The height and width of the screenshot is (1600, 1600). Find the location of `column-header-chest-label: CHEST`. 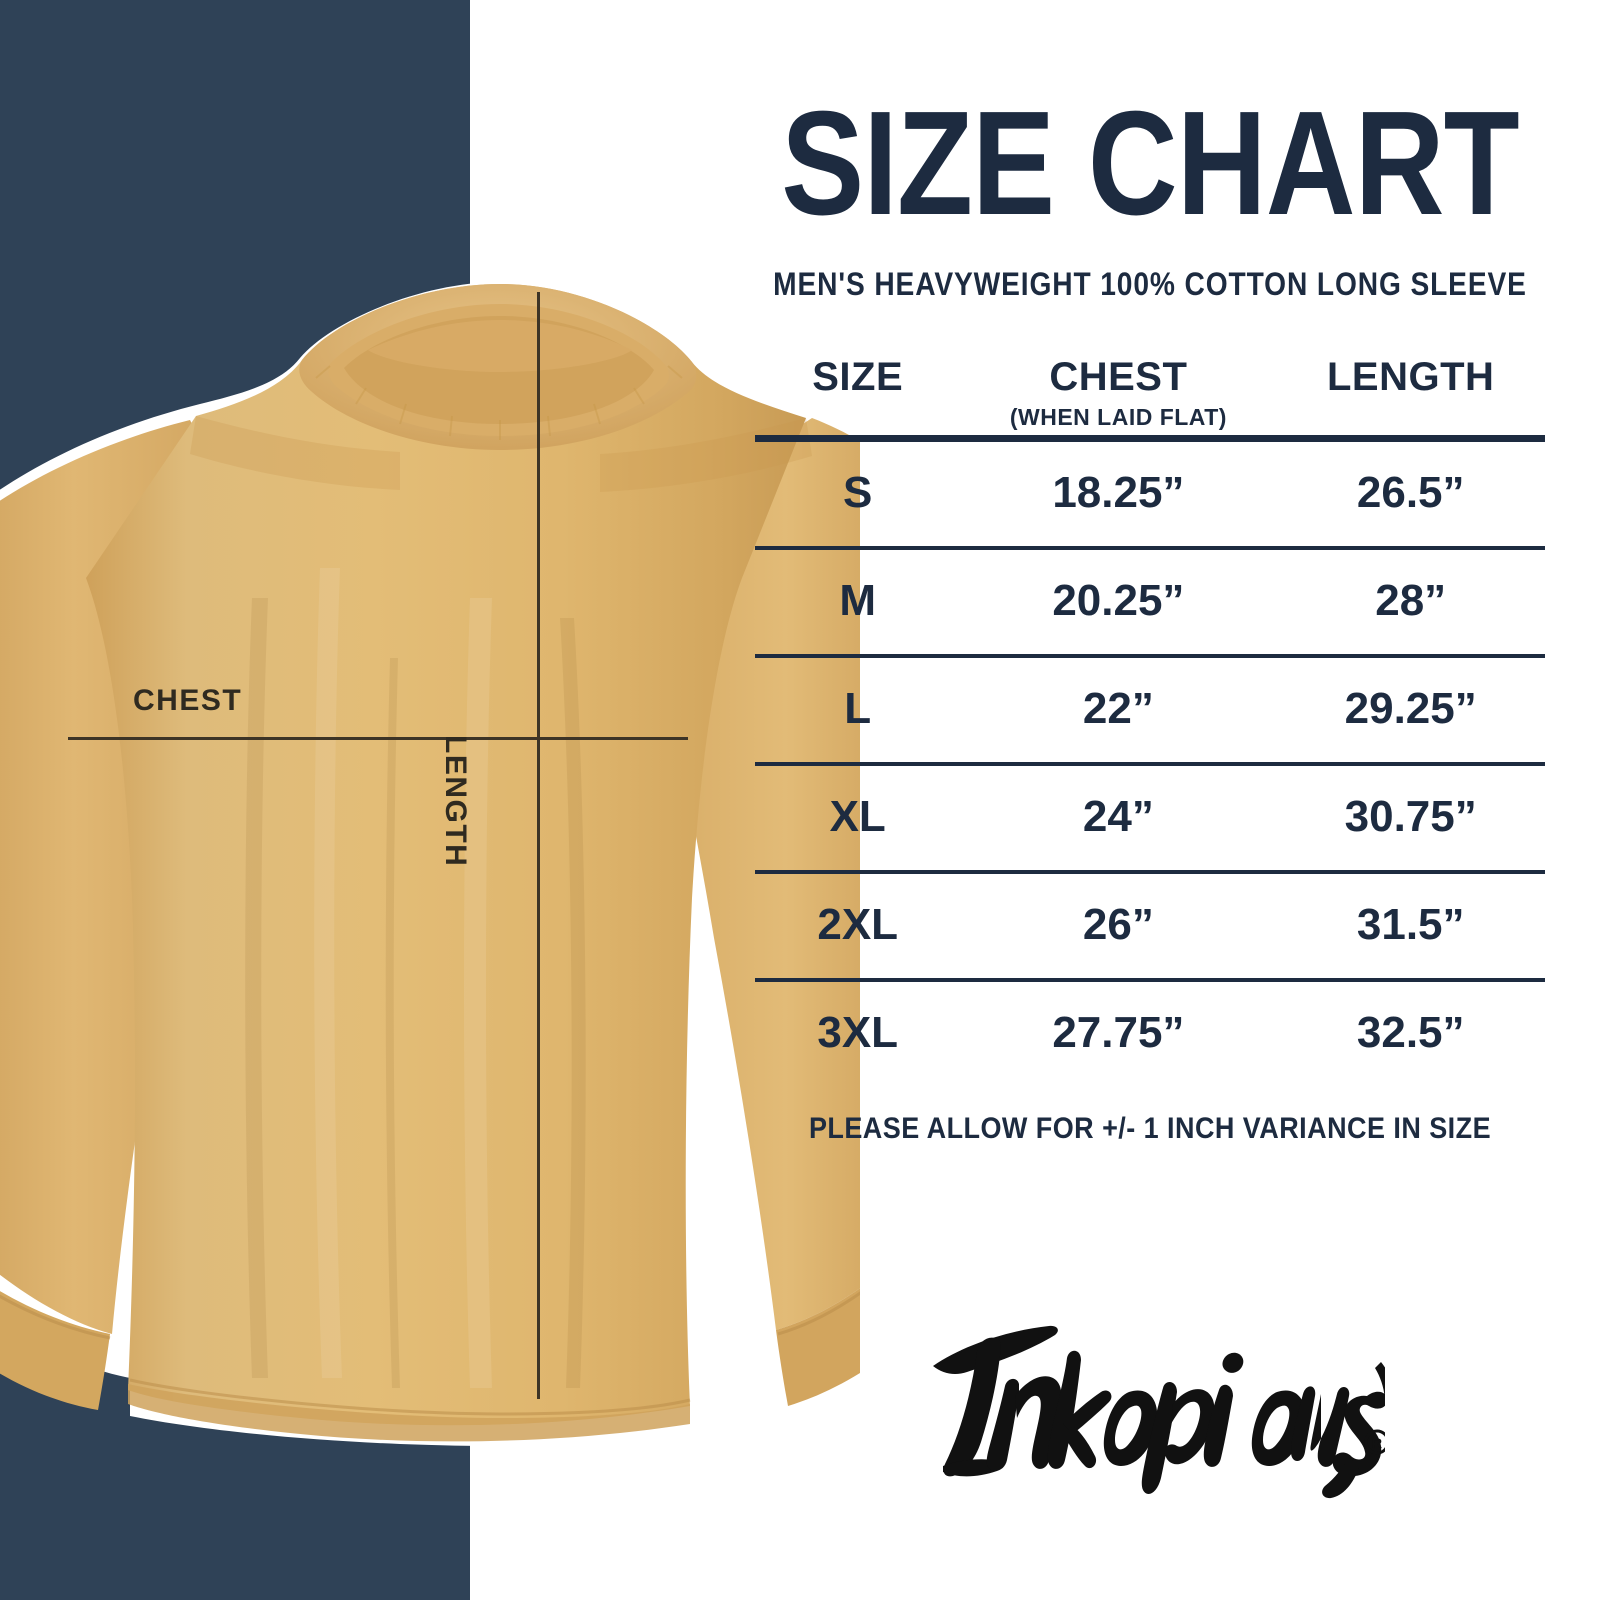

column-header-chest-label: CHEST is located at coordinates (1118, 377).